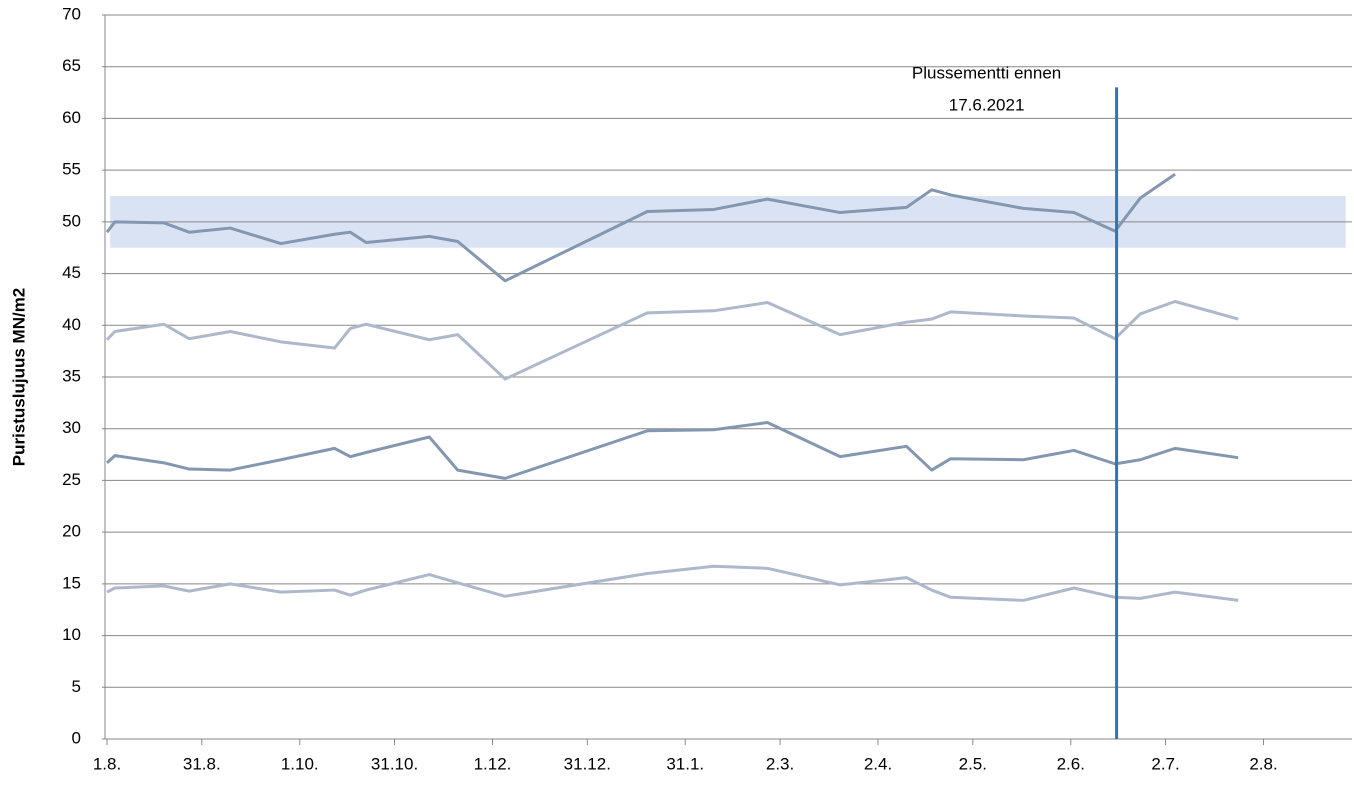 The width and height of the screenshot is (1354, 787). I want to click on y-tick-label: 10, so click(71, 634).